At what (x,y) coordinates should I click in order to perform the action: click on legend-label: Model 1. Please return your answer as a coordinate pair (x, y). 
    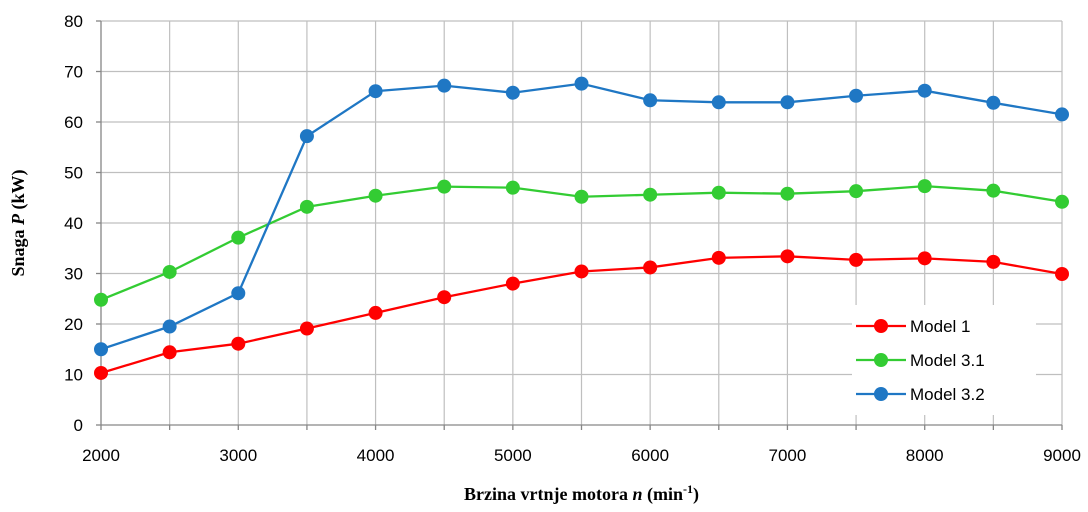
    Looking at the image, I should click on (940, 326).